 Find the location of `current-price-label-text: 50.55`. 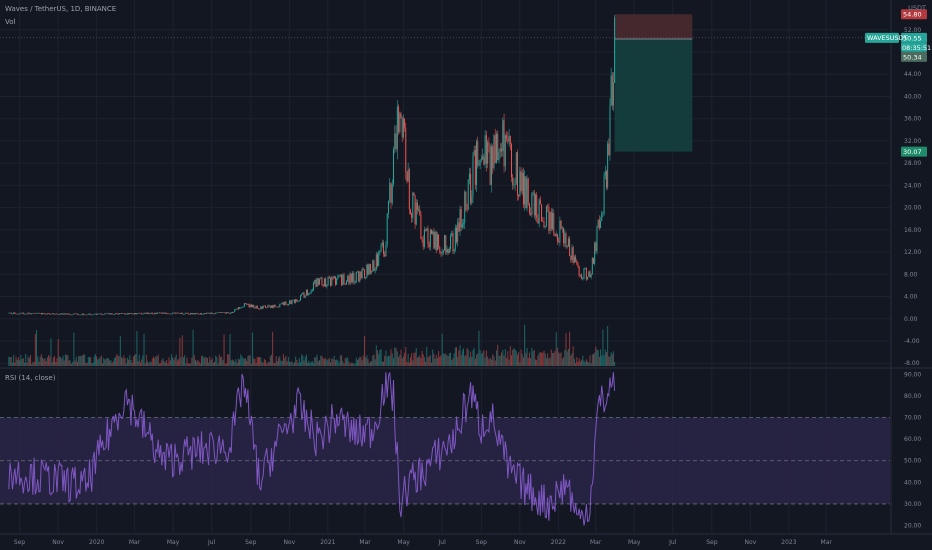

current-price-label-text: 50.55 is located at coordinates (912, 38).